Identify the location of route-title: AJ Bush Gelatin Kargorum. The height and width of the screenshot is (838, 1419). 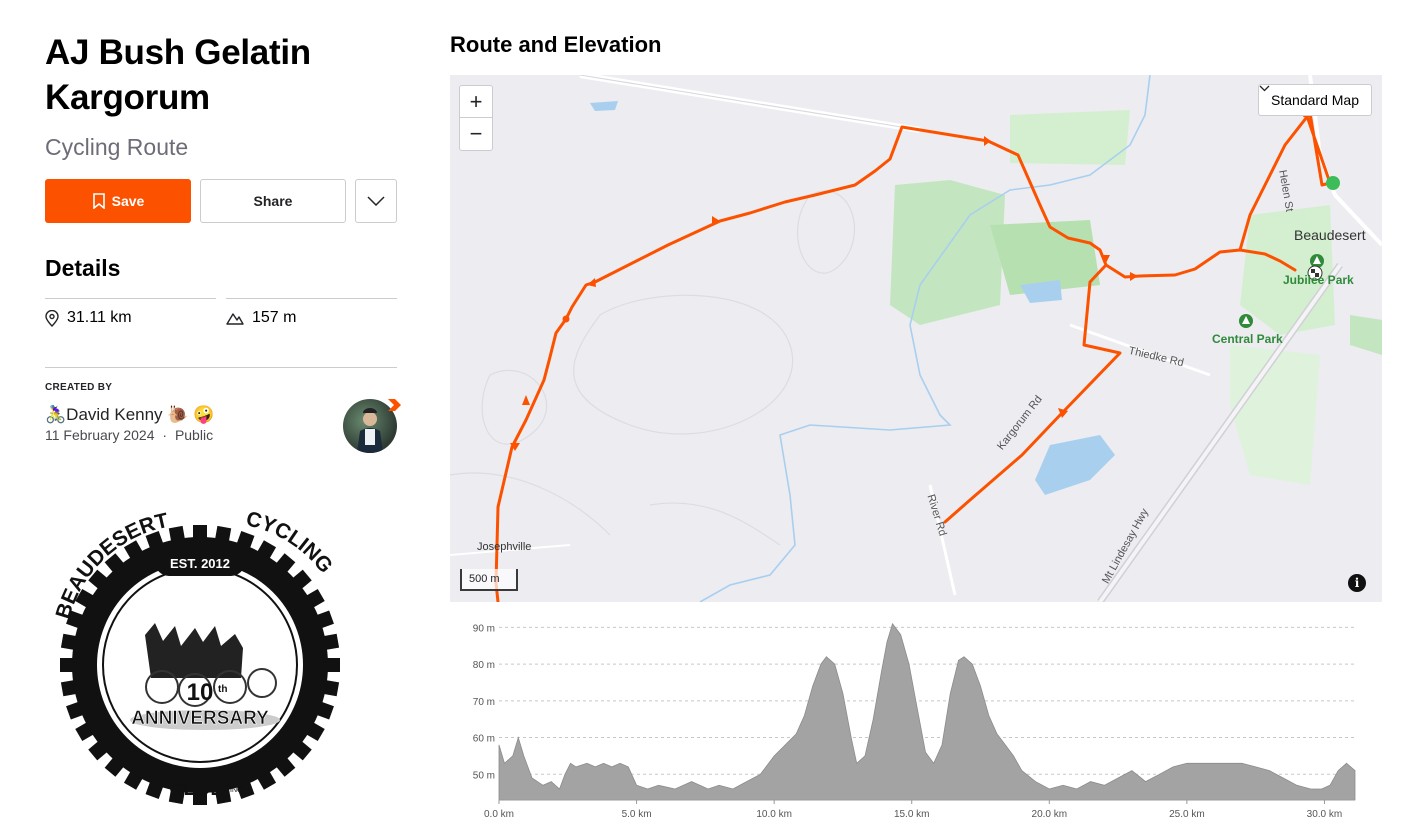
(178, 75).